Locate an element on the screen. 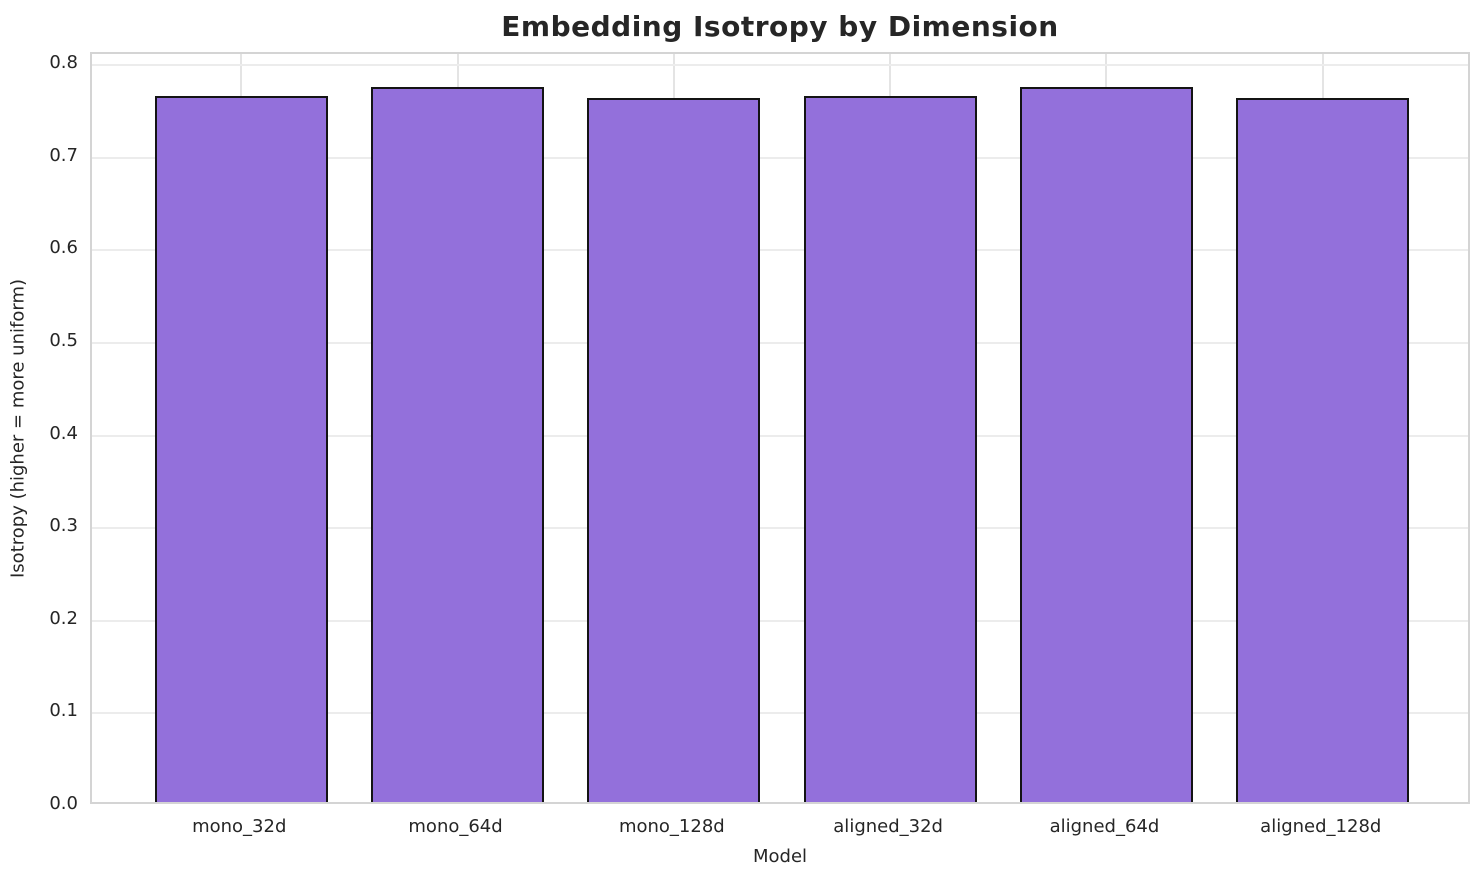  x-axis-label: Model is located at coordinates (780, 856).